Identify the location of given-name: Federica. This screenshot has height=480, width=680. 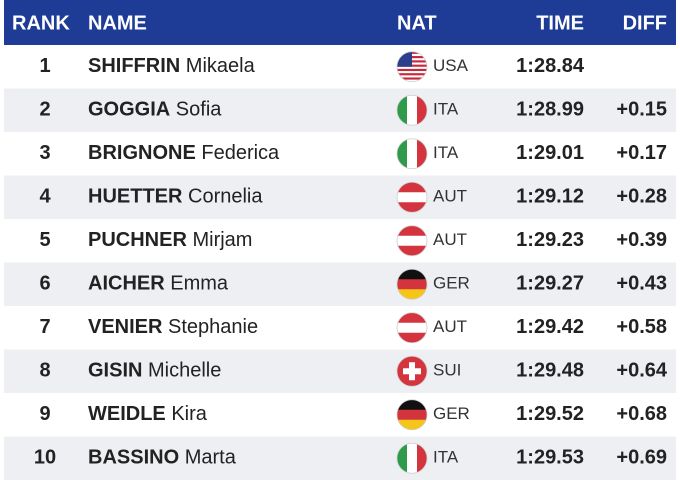
(240, 153).